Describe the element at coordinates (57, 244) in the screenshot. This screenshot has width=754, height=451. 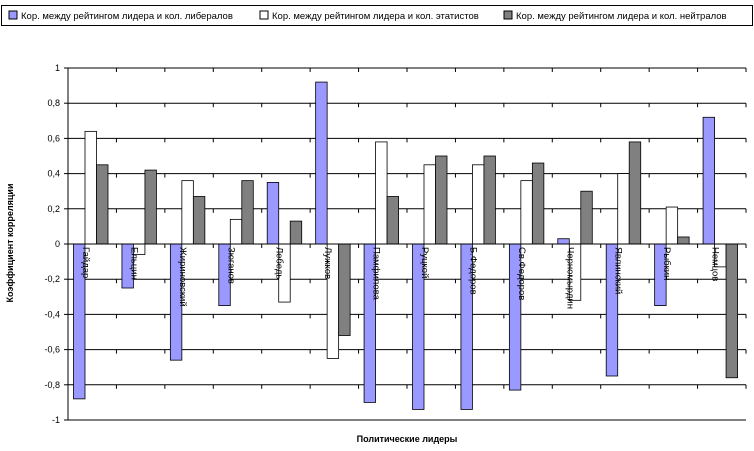
I see `y-tick-label: 0` at that location.